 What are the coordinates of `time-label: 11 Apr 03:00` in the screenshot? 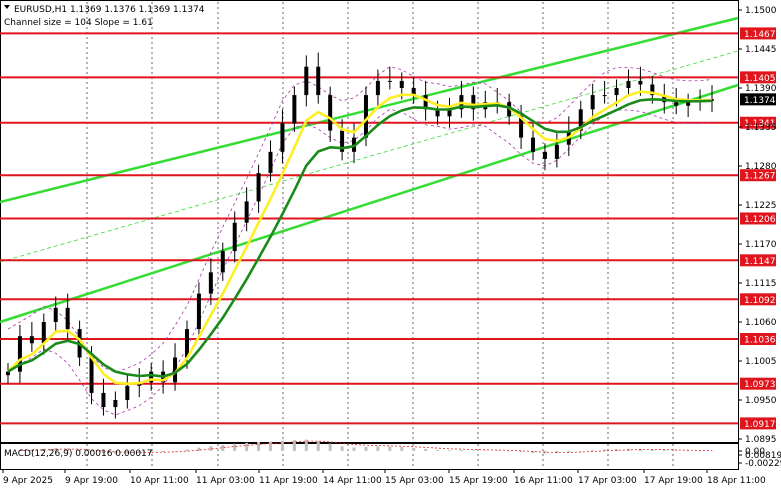 It's located at (225, 481).